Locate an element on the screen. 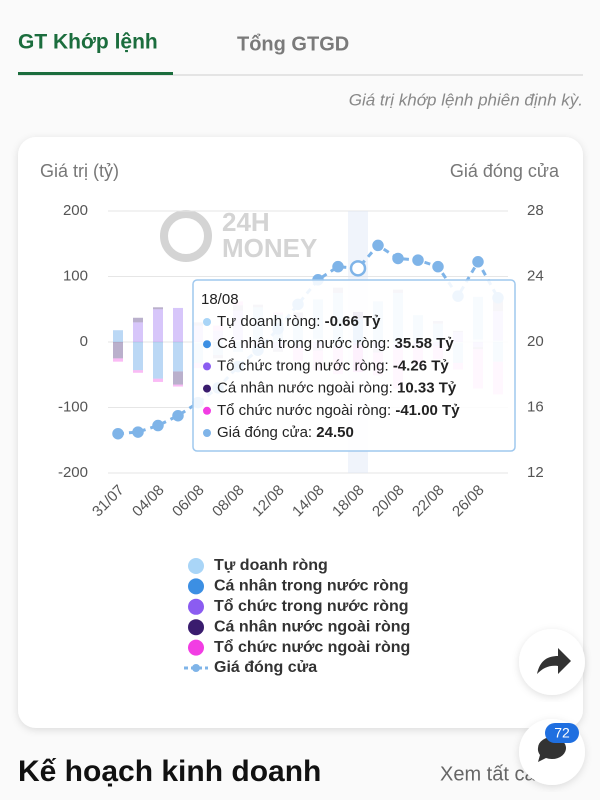  chat-icon is located at coordinates (551, 749).